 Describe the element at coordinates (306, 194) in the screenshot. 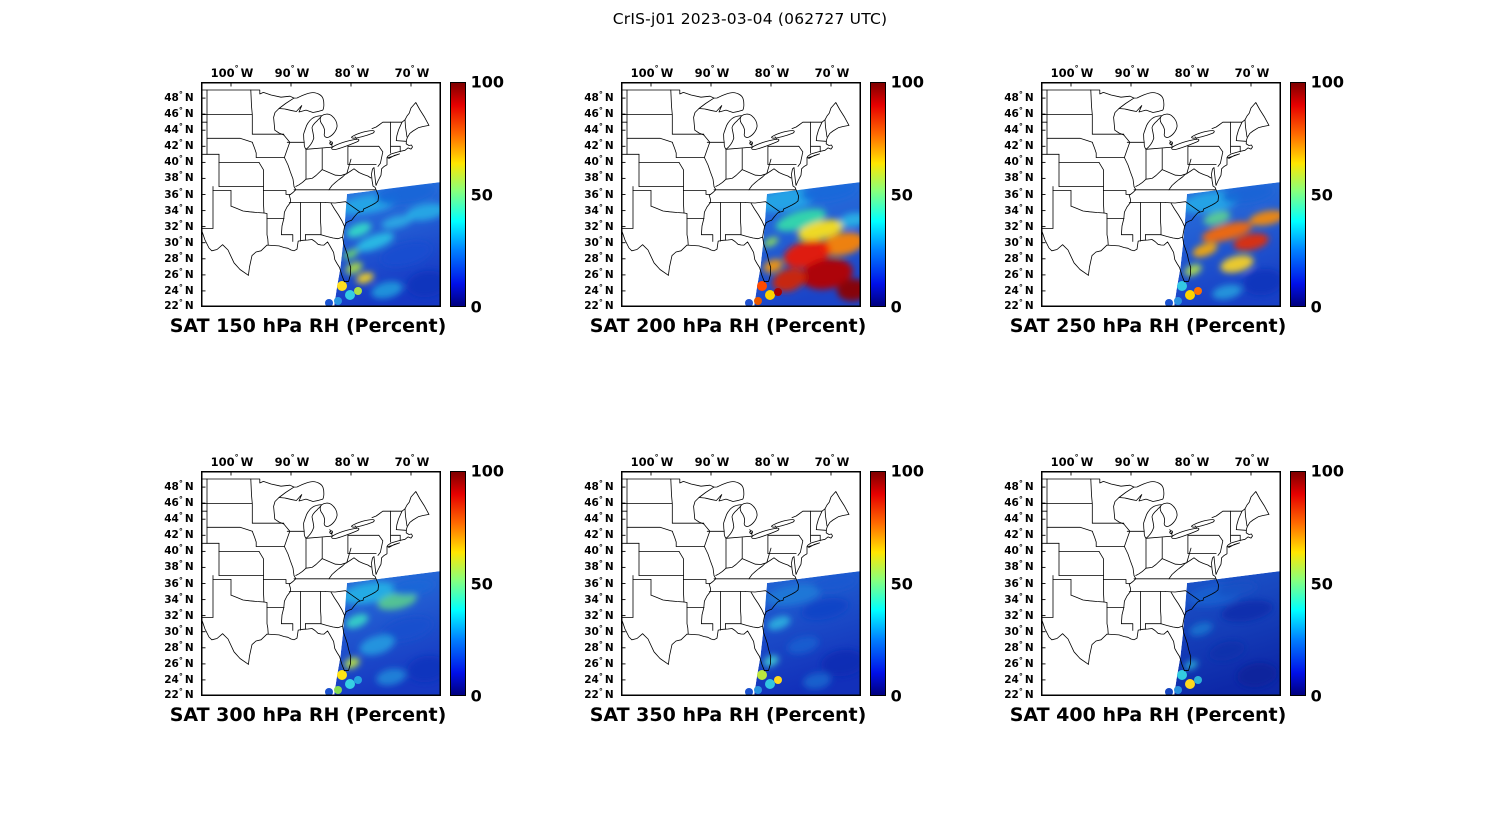

I see `axis-tick-marks` at that location.